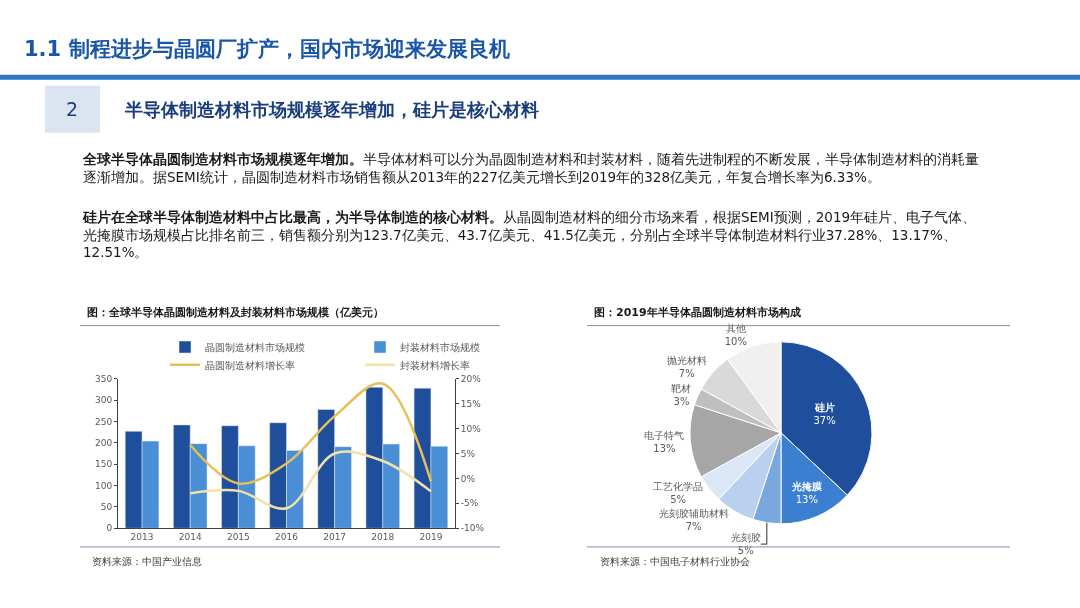 This screenshot has height=608, width=1080. I want to click on x-tick-label: 2019, so click(431, 537).